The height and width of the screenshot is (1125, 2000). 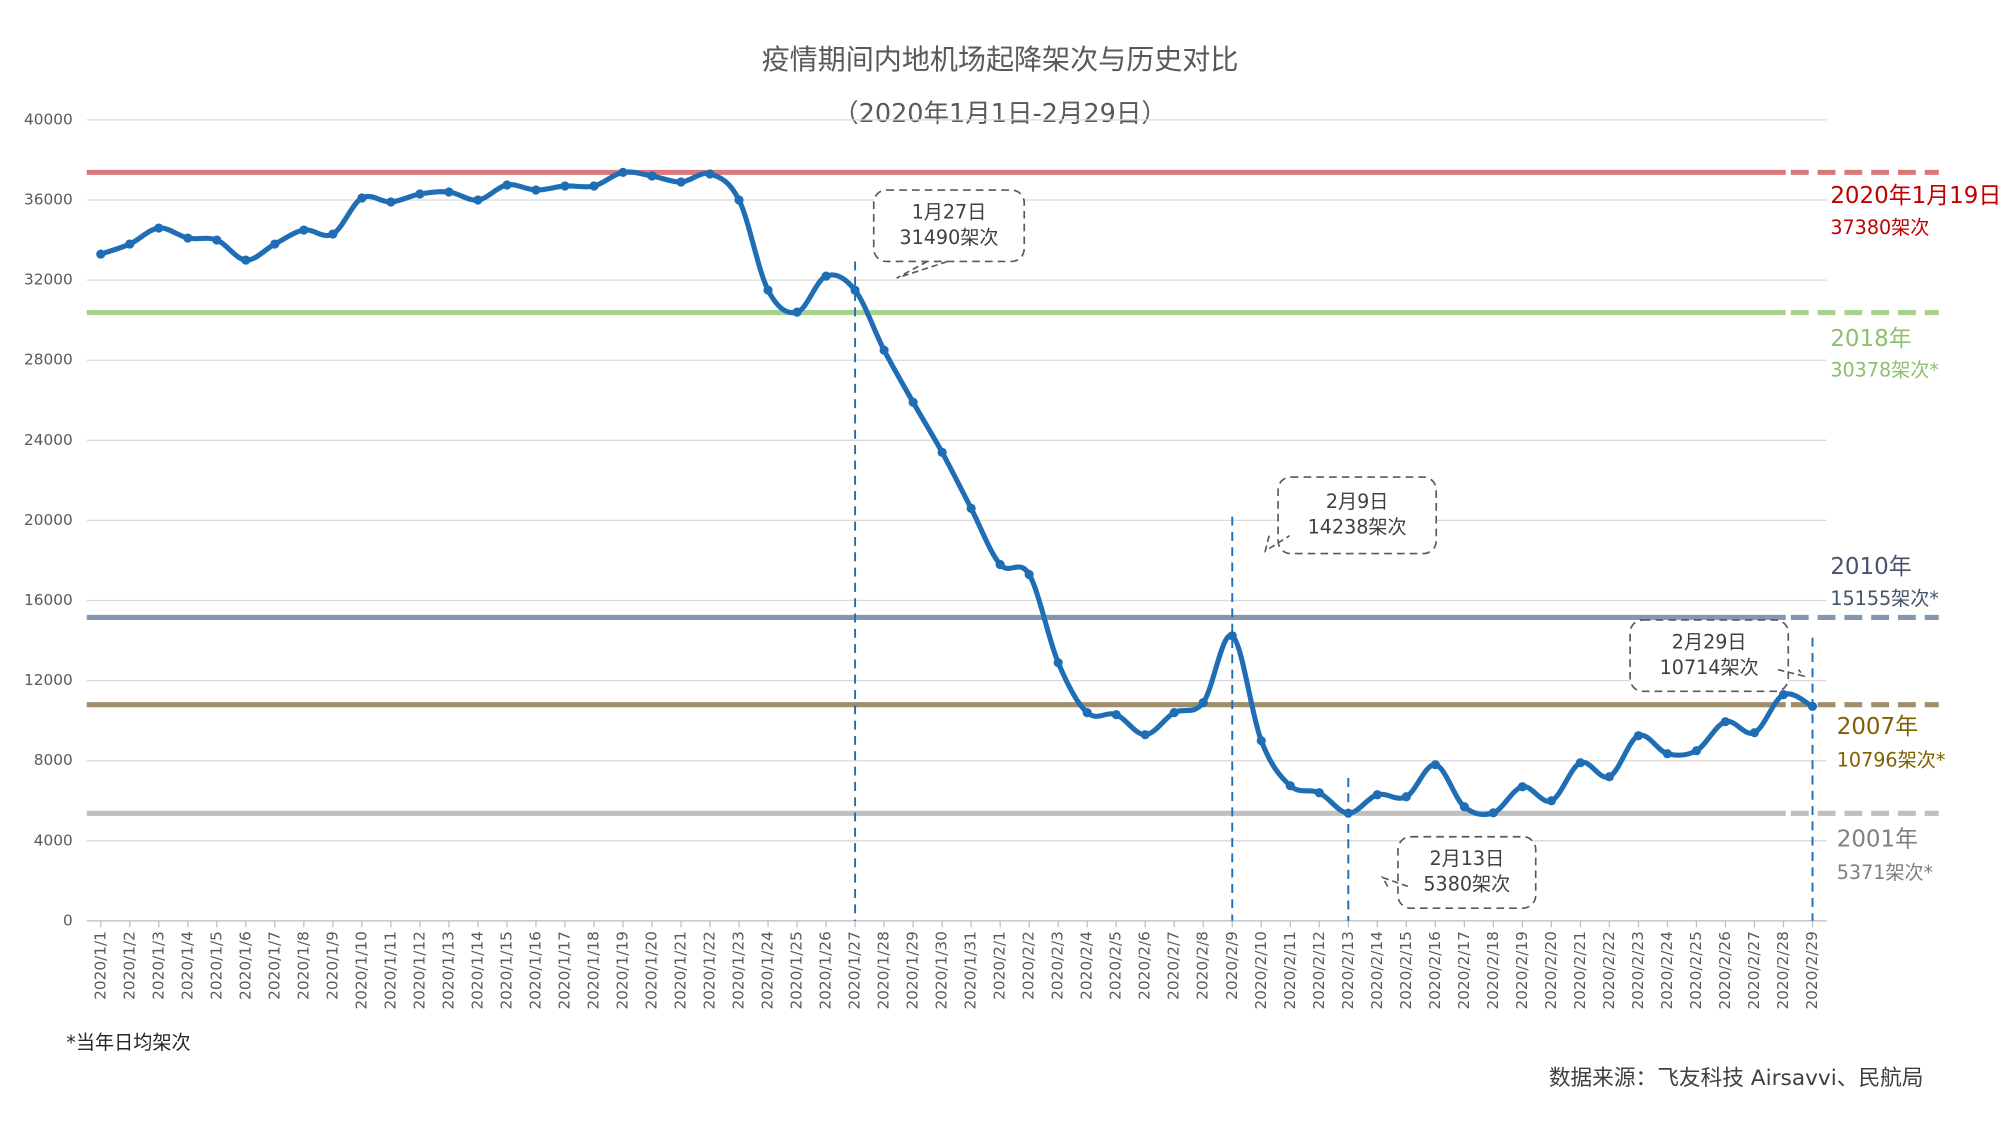 What do you see at coordinates (1406, 970) in the screenshot?
I see `x-tick-label: 2020/2/15` at bounding box center [1406, 970].